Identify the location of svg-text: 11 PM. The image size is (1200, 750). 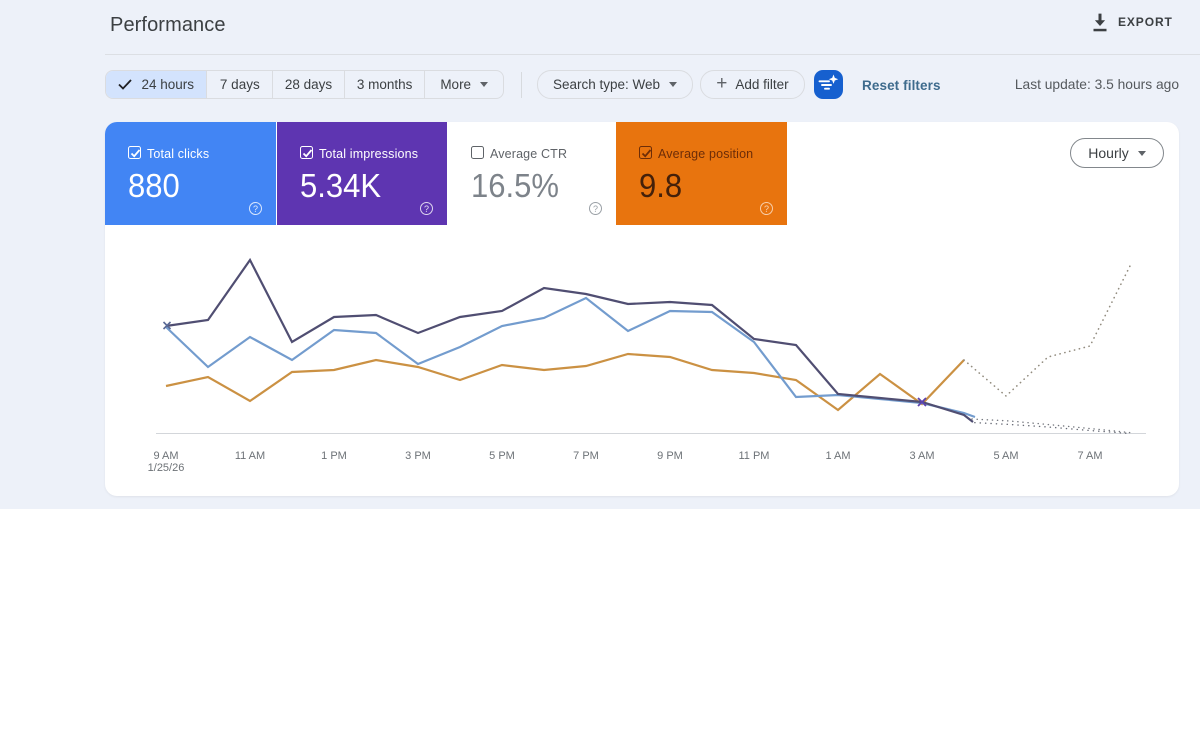
(754, 456).